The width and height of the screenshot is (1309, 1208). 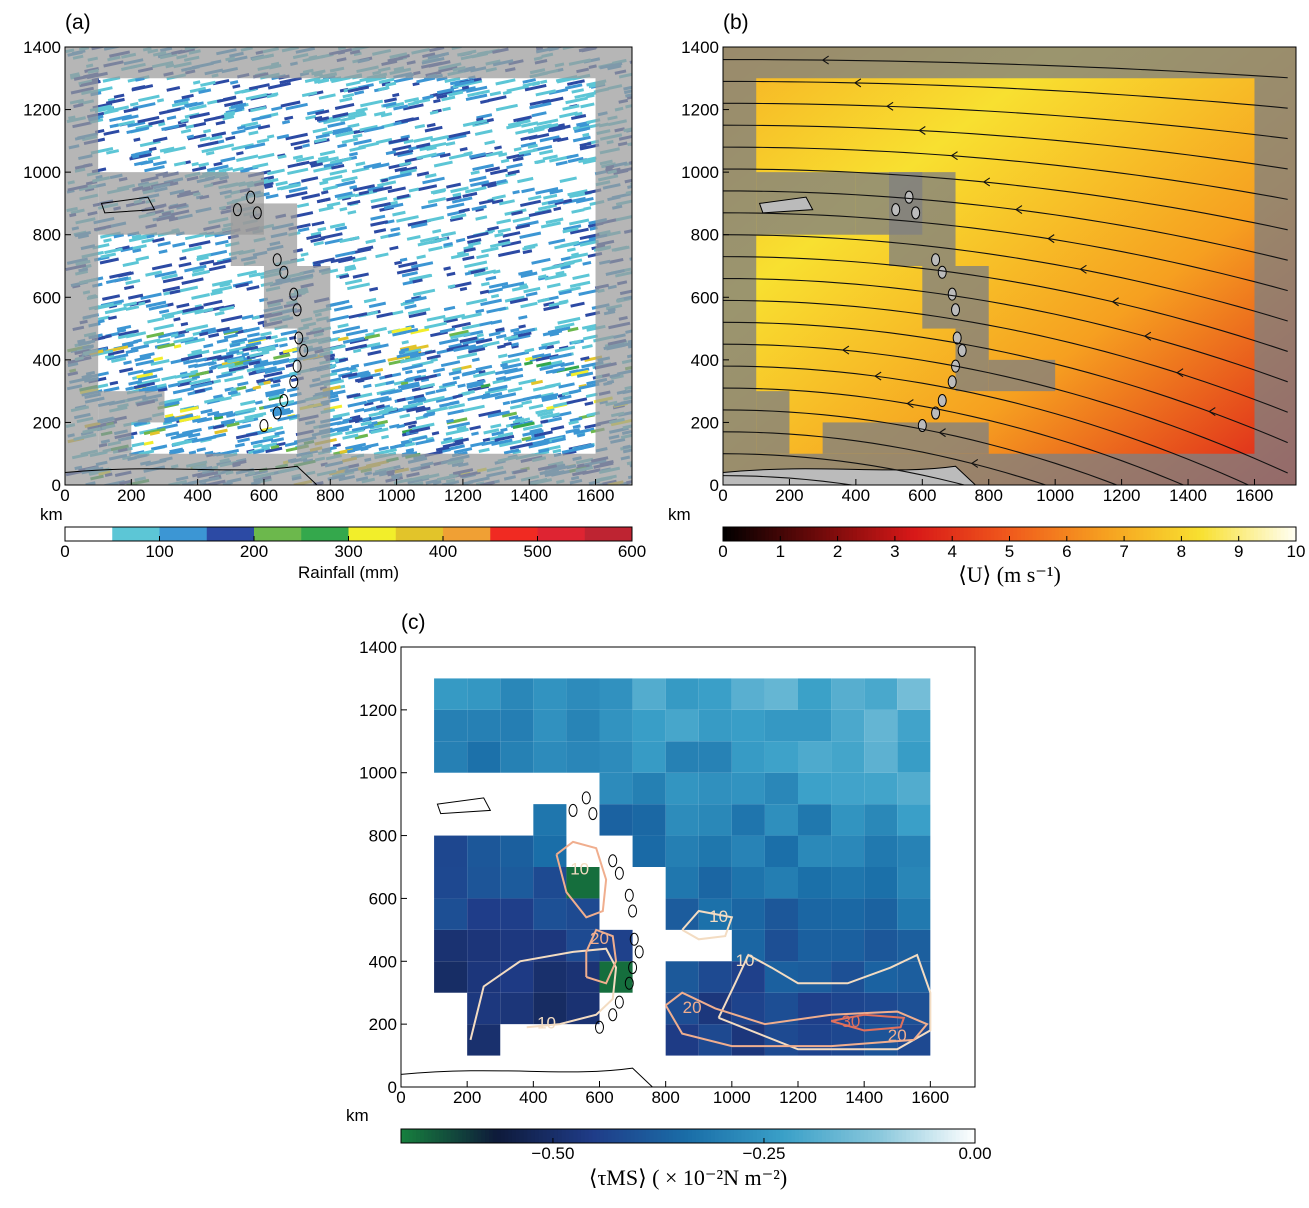 What do you see at coordinates (1009, 574) in the screenshot?
I see `colorbar-label: ⟨U⟩ (m s⁻¹)` at bounding box center [1009, 574].